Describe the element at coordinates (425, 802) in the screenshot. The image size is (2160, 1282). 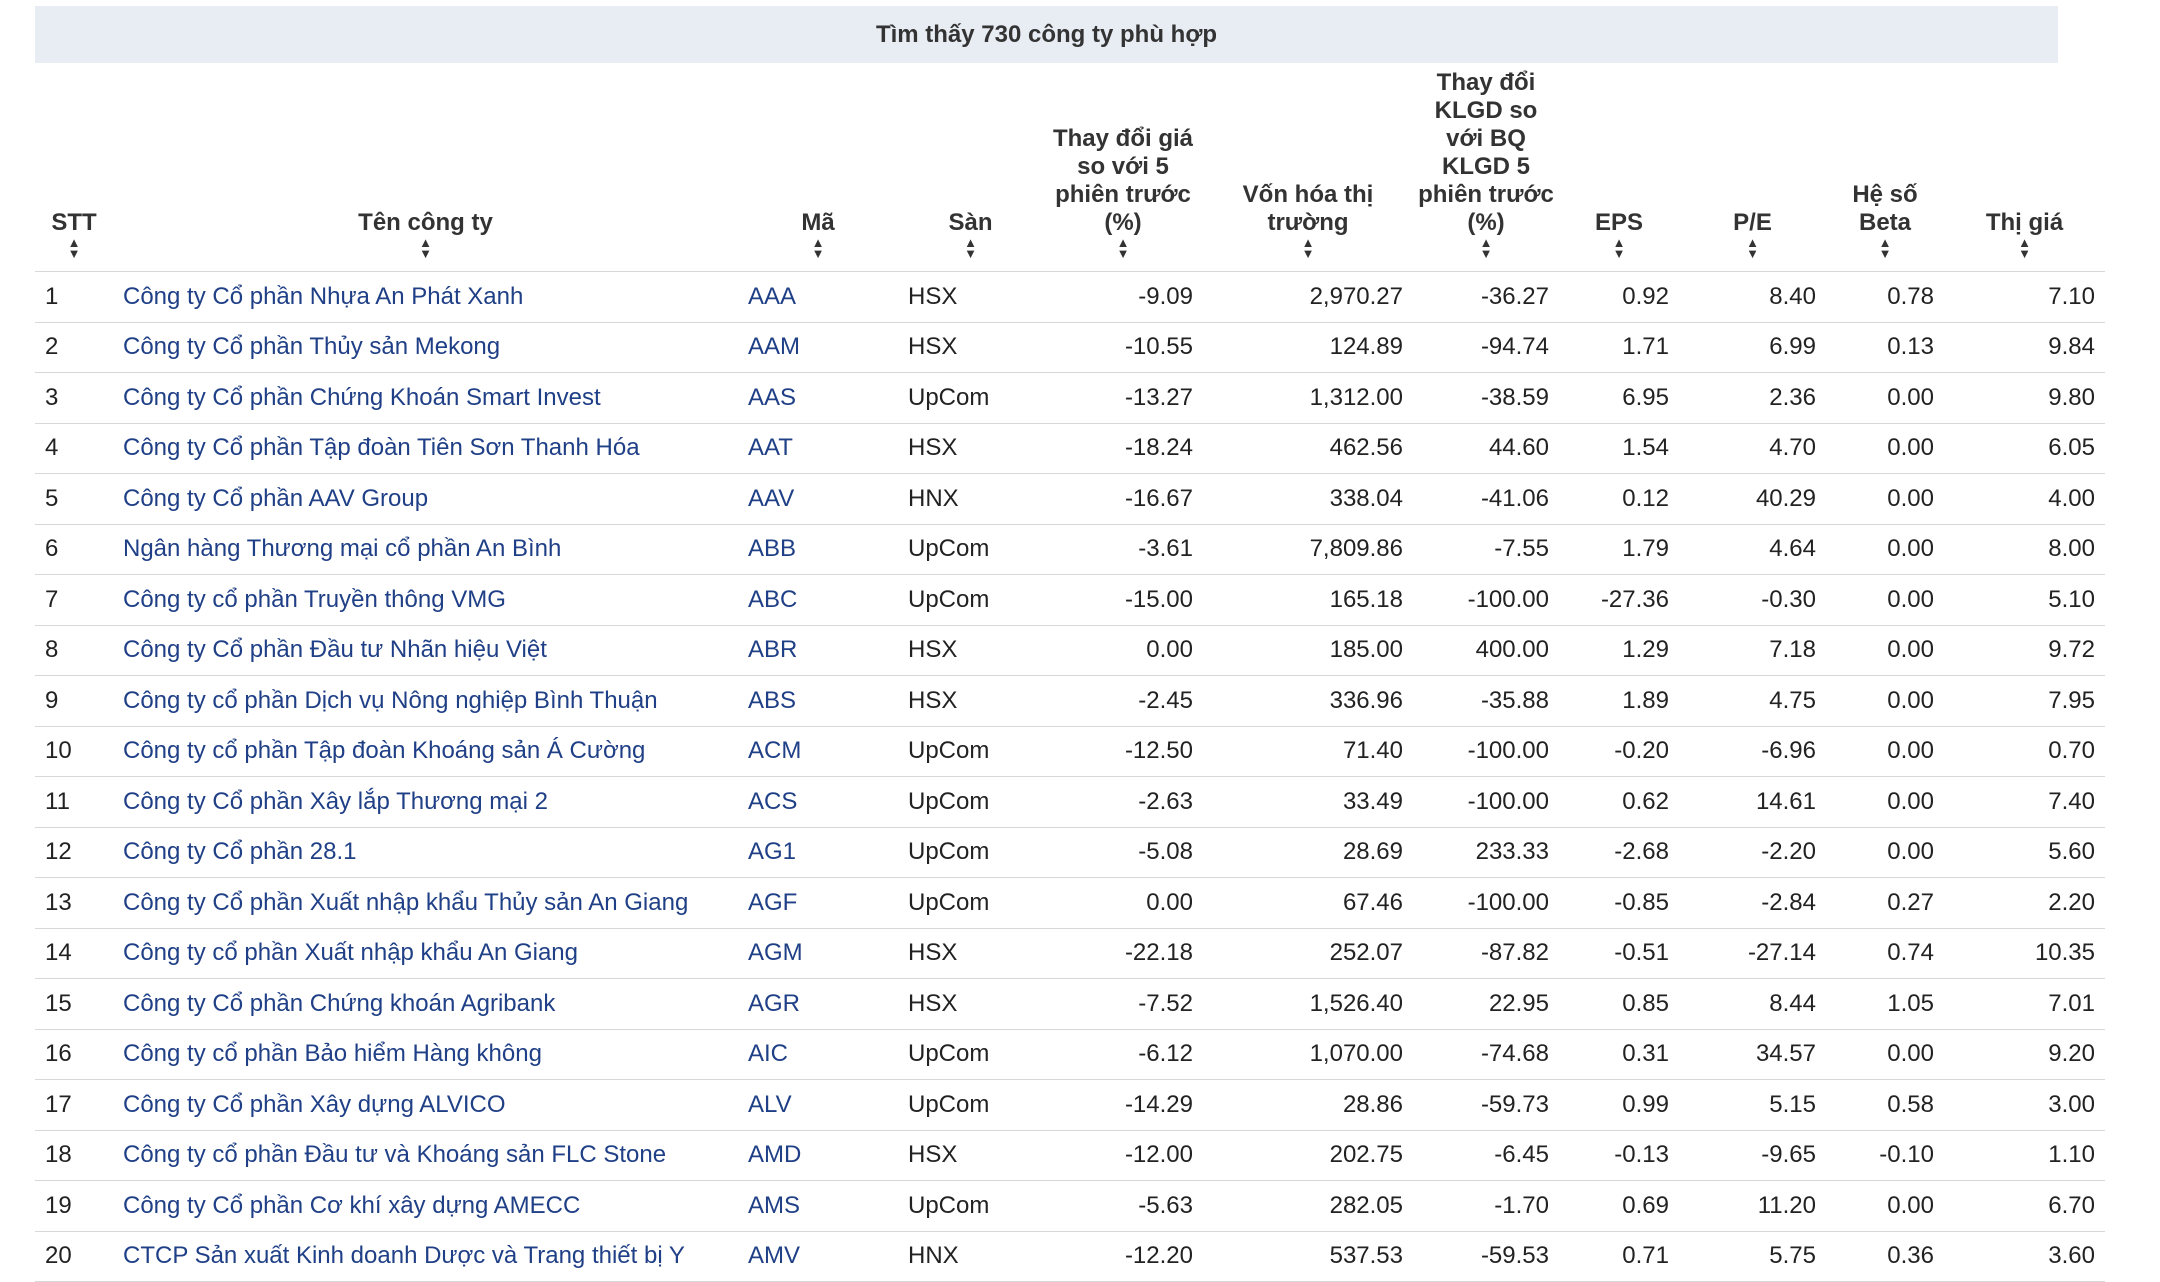
I see `cell-name: Công ty Cổ phần Xây lắp Thương mại 2` at that location.